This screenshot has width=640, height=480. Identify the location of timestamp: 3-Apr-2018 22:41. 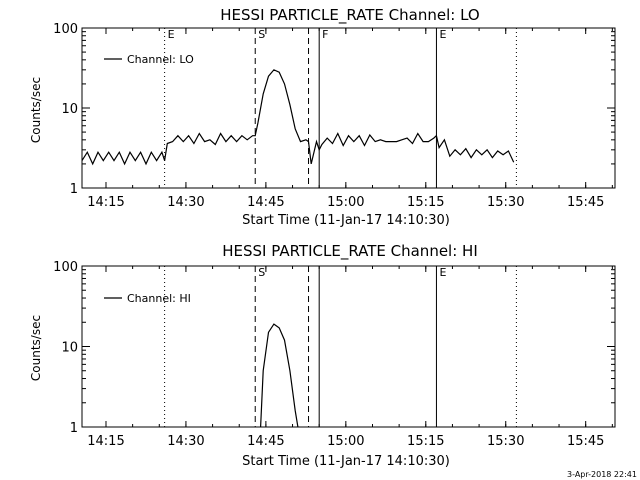
(602, 474).